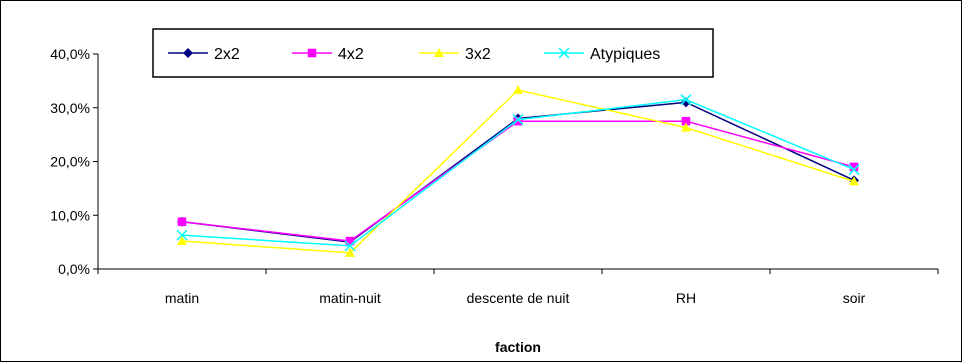 The width and height of the screenshot is (962, 362). I want to click on x-tick-label: soir, so click(854, 298).